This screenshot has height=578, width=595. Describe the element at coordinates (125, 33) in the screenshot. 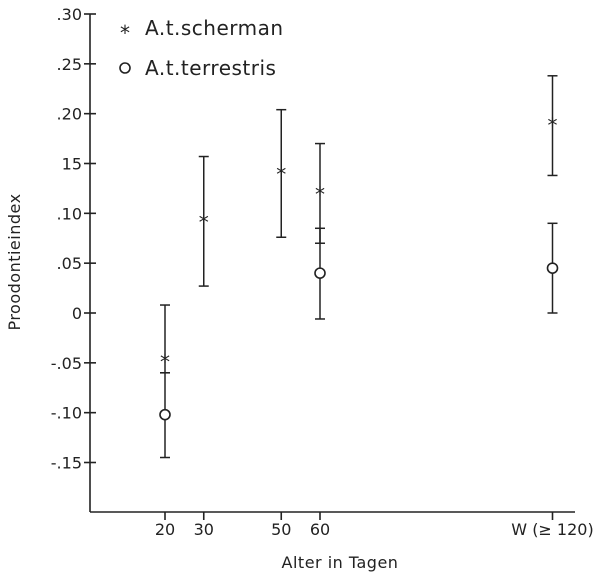

I see `legend-marker-star: *` at that location.